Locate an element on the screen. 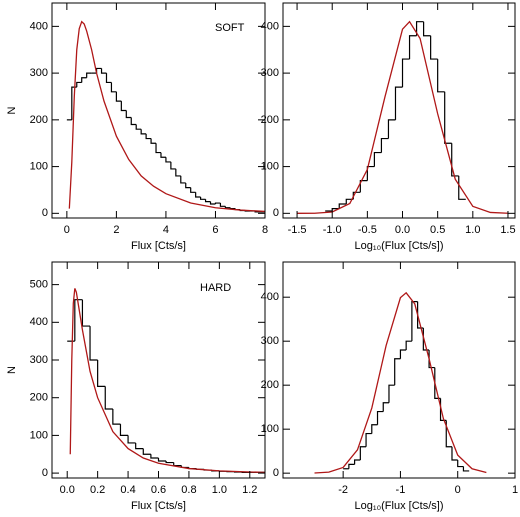  x-tick-label: -2 is located at coordinates (343, 490).